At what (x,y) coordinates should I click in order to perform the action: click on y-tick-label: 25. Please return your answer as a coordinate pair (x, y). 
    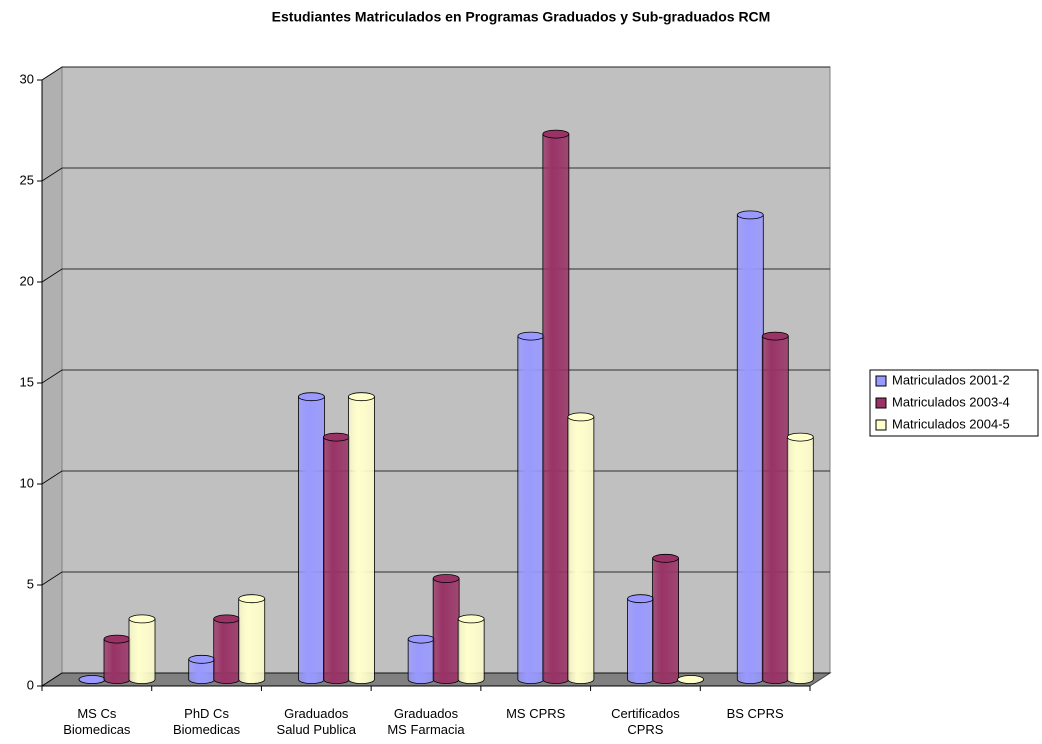
    Looking at the image, I should click on (27, 179).